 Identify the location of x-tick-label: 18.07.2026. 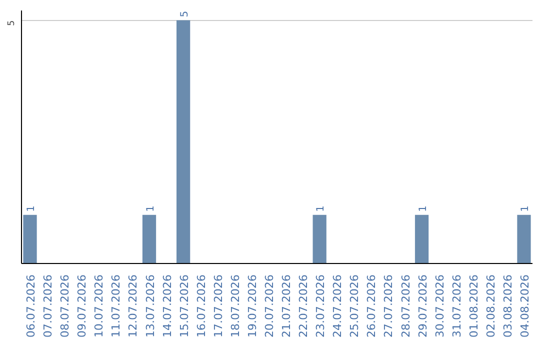
(235, 306).